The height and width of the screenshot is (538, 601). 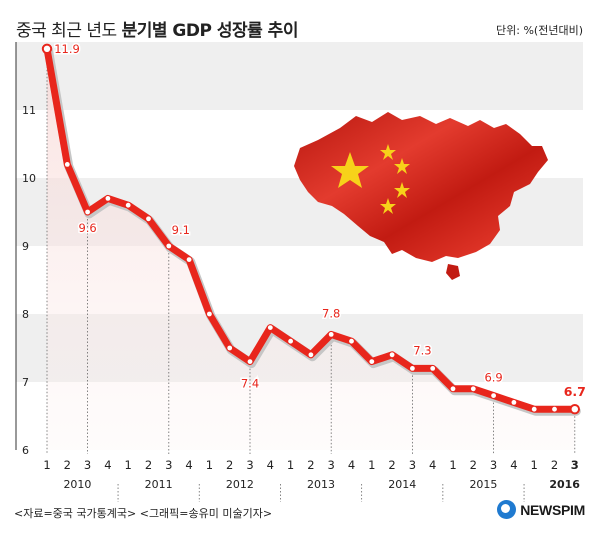 What do you see at coordinates (421, 187) in the screenshot?
I see `china-map-shape` at bounding box center [421, 187].